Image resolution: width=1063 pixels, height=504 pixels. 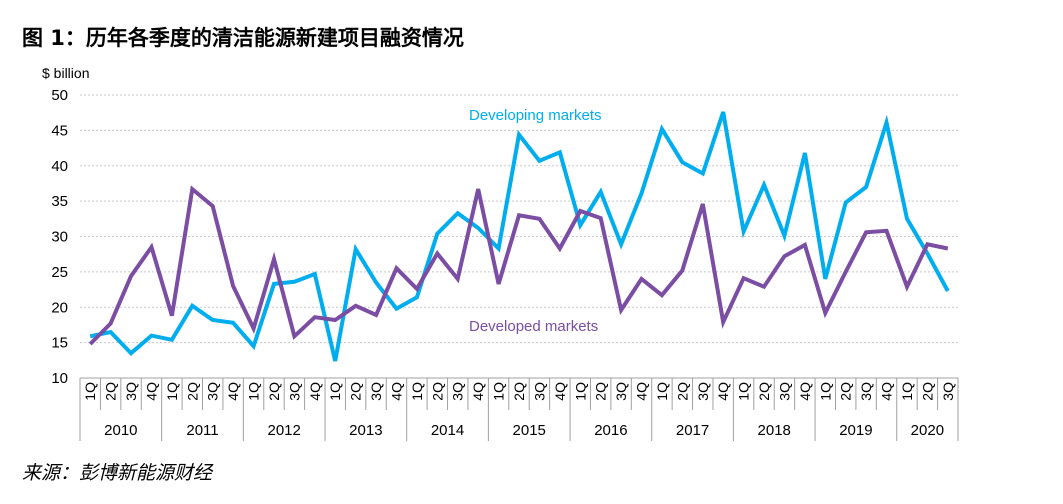 I want to click on y-axis-label: $ billion, so click(x=65, y=73).